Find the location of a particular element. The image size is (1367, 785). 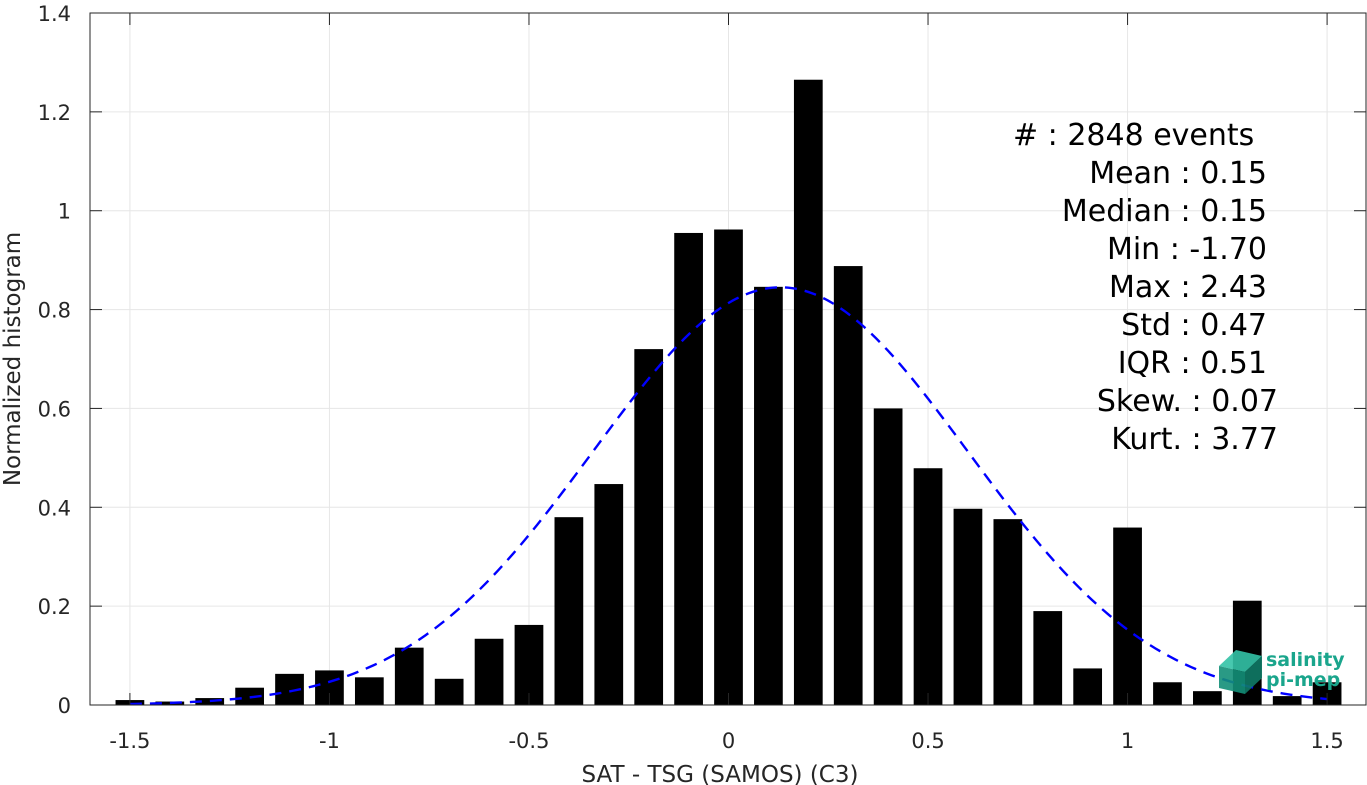

x-tick-label: -1 is located at coordinates (329, 741).